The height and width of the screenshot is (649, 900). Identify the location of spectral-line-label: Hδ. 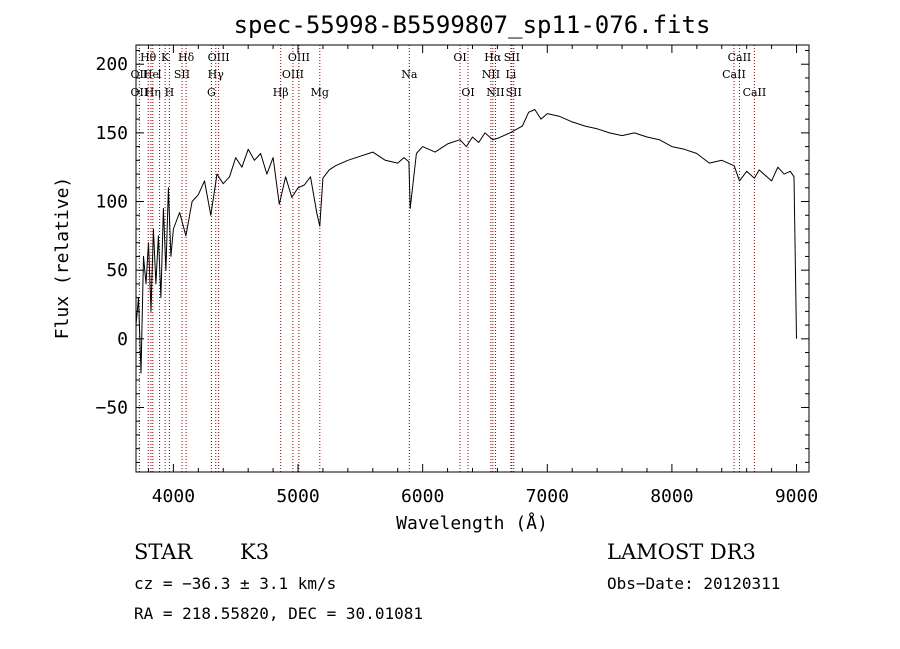
(186, 57).